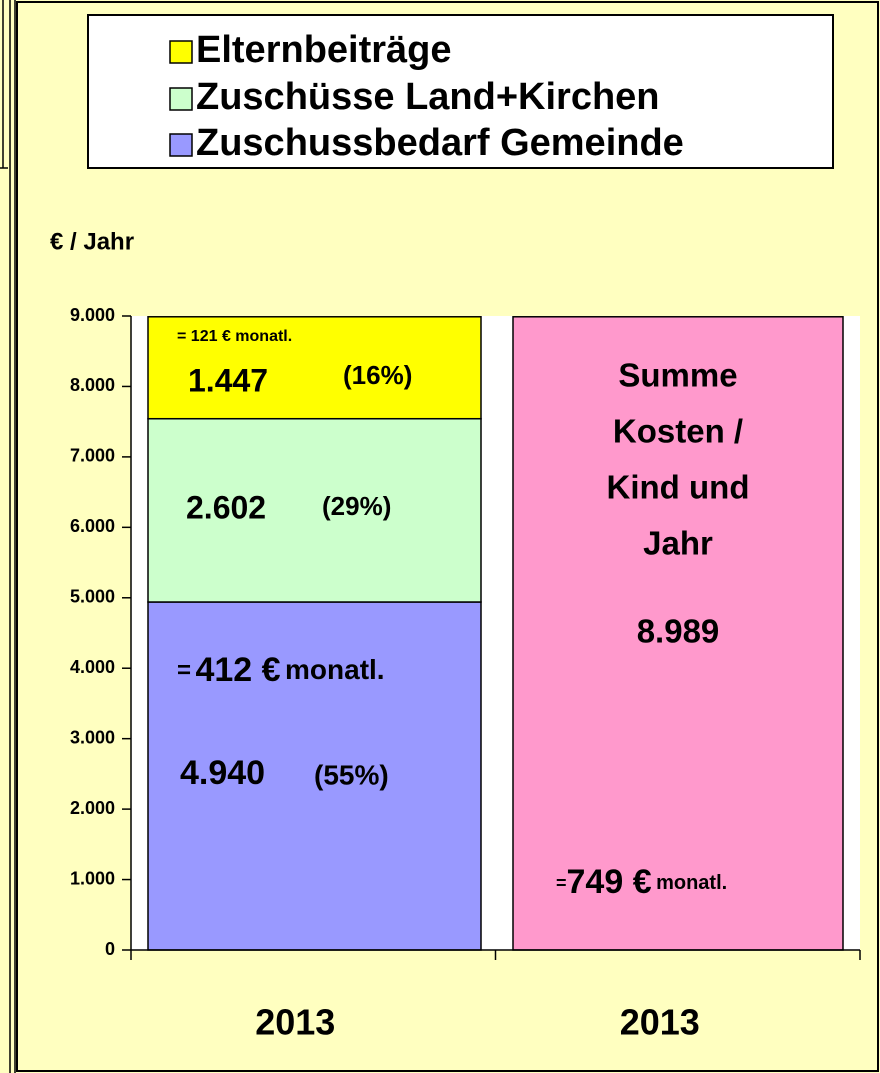  I want to click on share-label: (16%), so click(377, 375).